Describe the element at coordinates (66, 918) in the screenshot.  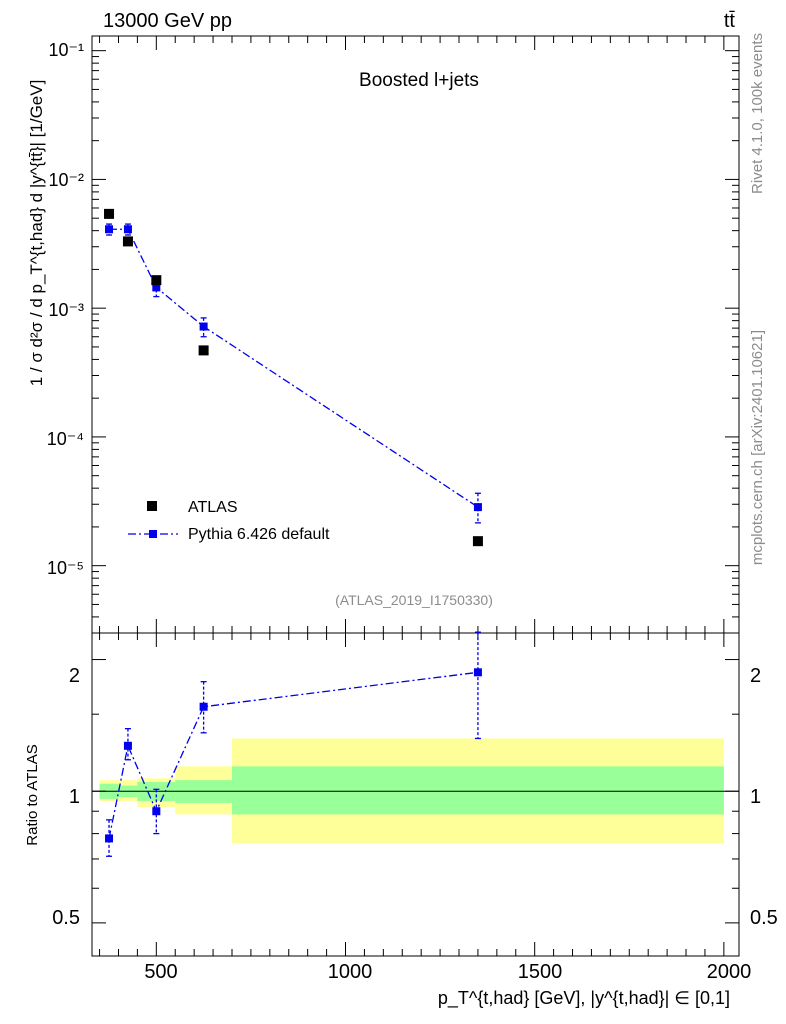
I see `ratio-tick-label-0.5: 0.5` at that location.